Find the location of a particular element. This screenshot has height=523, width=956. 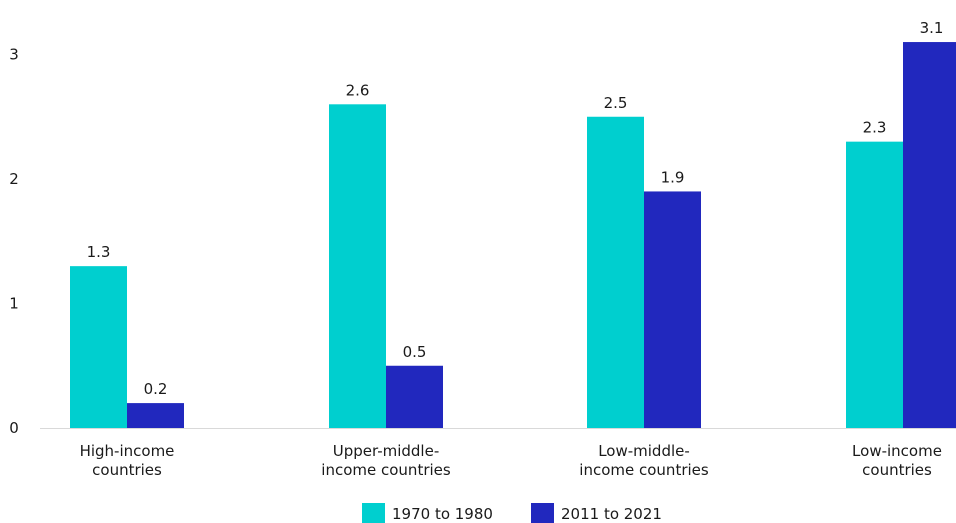

data-label: 0.2 is located at coordinates (156, 389).